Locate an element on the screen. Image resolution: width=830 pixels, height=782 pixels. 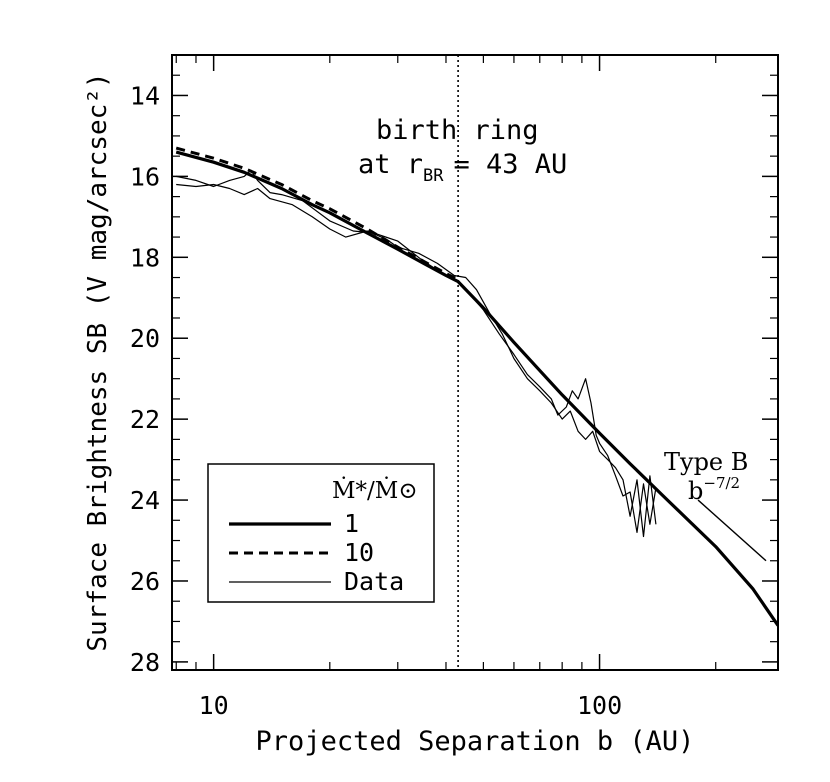
type-b-power-label: b−7/2 is located at coordinates (714, 489).